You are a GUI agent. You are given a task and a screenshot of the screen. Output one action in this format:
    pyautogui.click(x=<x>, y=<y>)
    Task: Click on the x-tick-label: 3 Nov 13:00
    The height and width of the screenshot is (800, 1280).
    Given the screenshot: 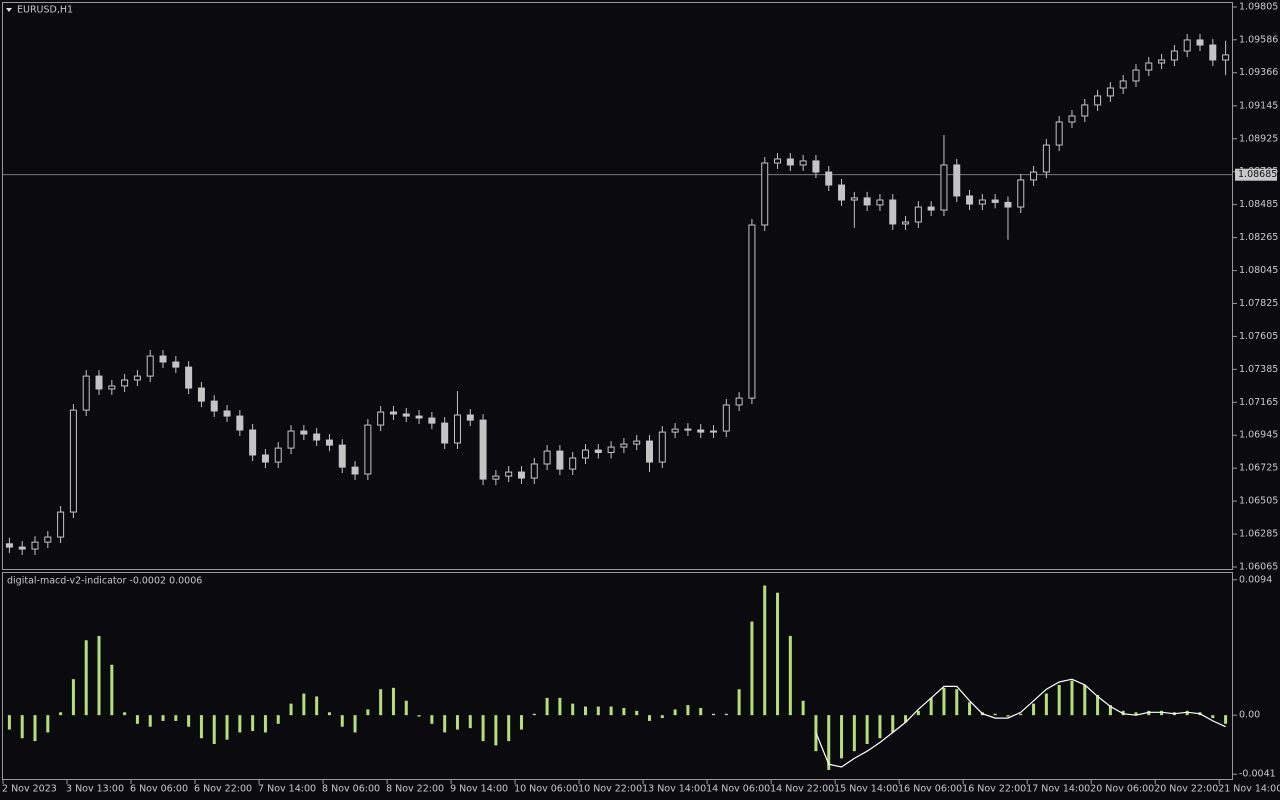 What is the action you would take?
    pyautogui.click(x=95, y=789)
    